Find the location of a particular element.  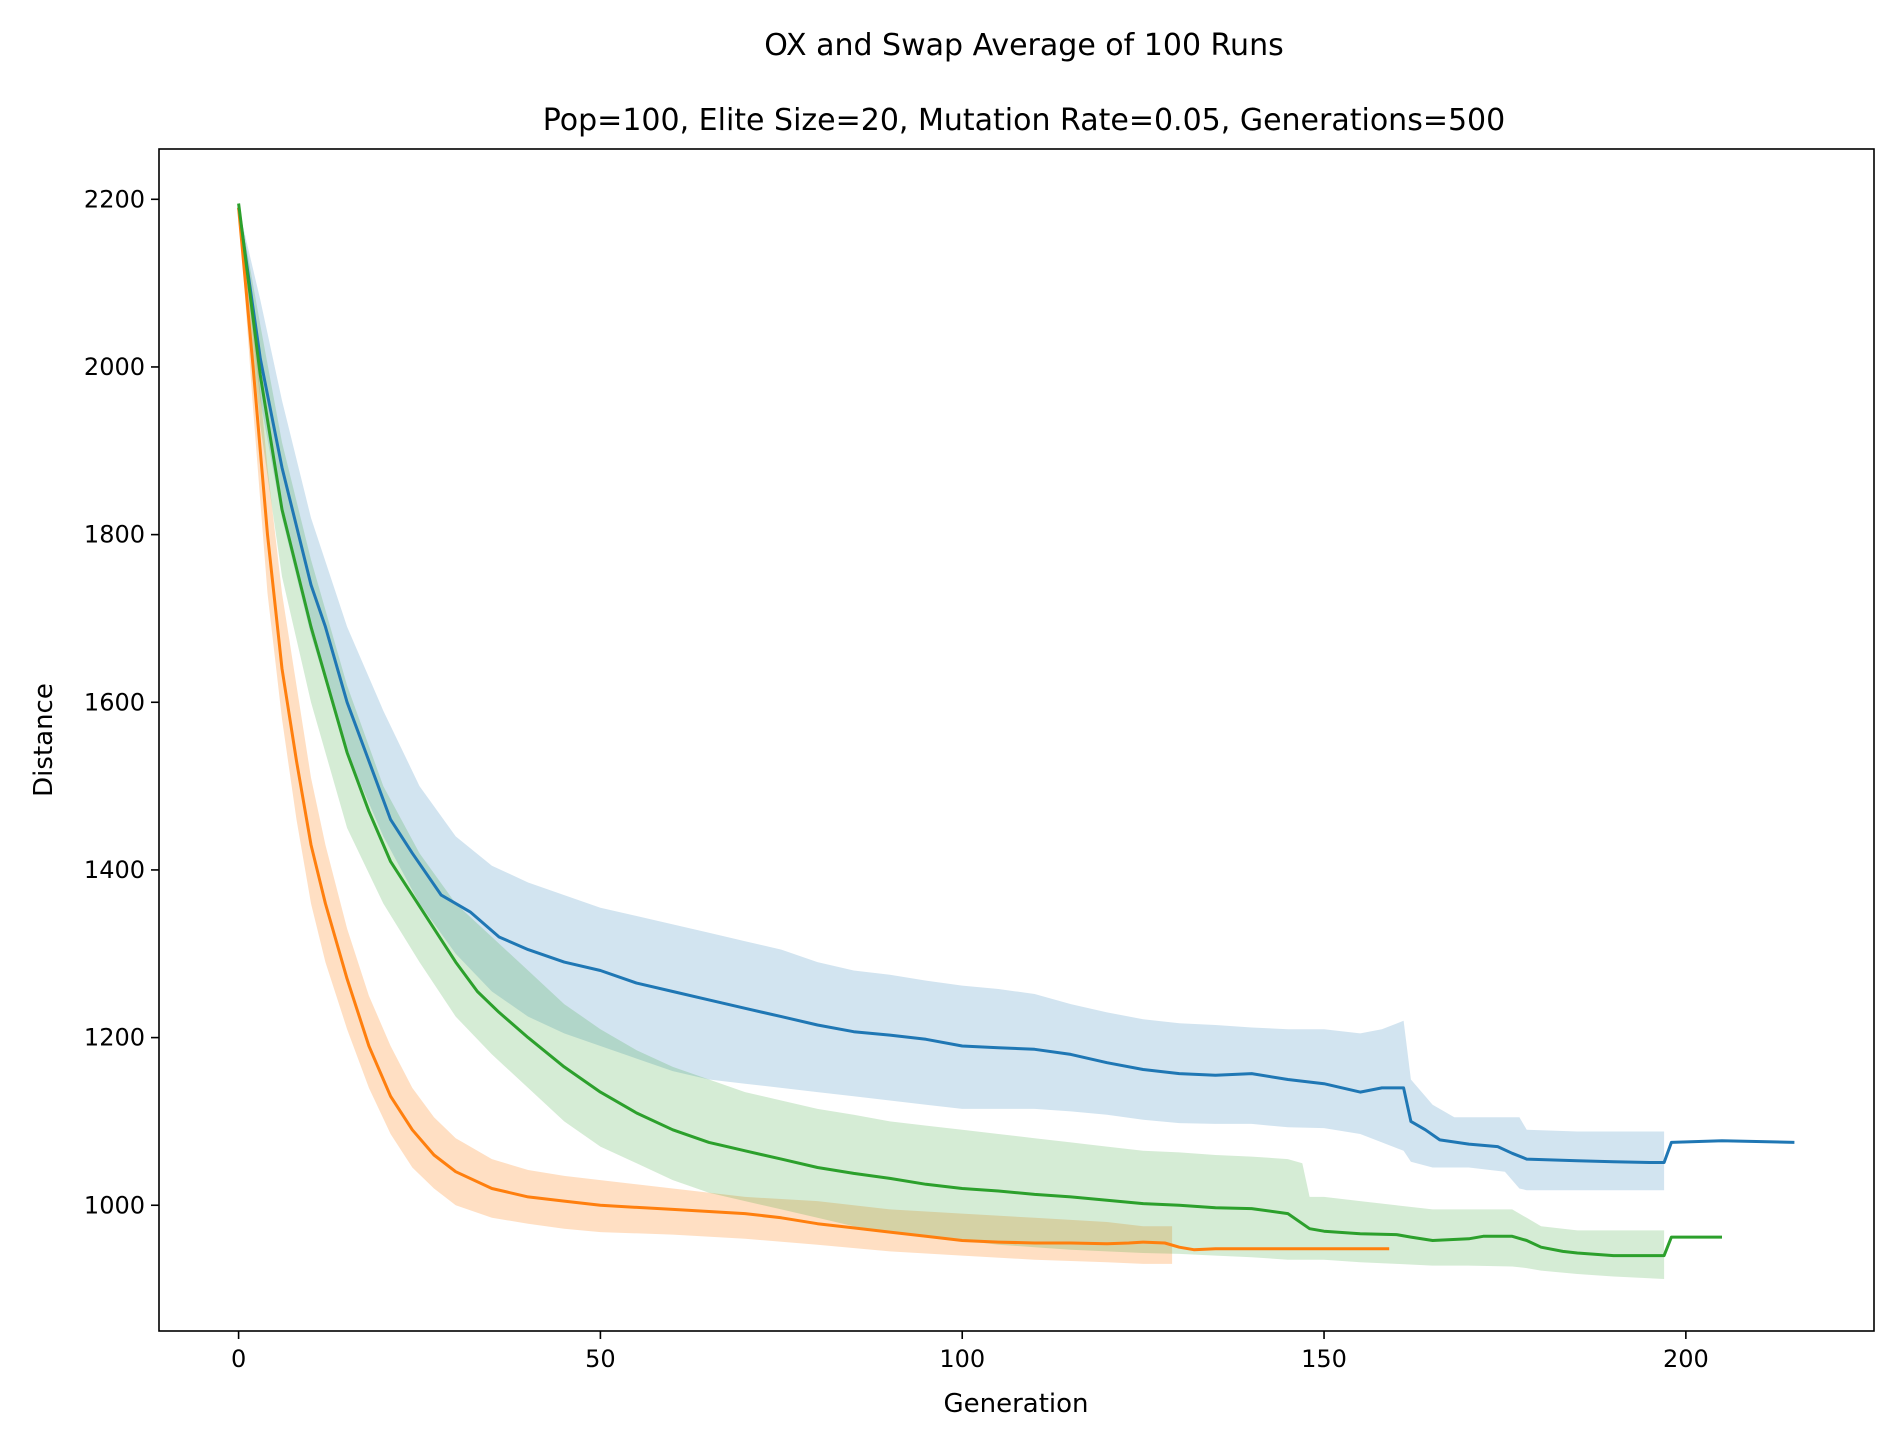

x-axis-label: Generation is located at coordinates (1015, 1404).